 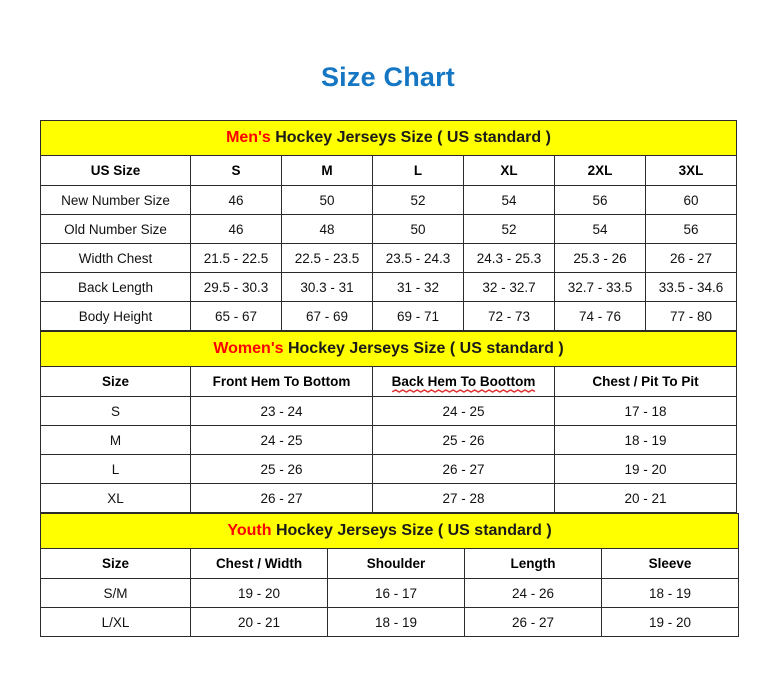 I want to click on youth-cell-1-0: 20 - 21, so click(x=259, y=622).